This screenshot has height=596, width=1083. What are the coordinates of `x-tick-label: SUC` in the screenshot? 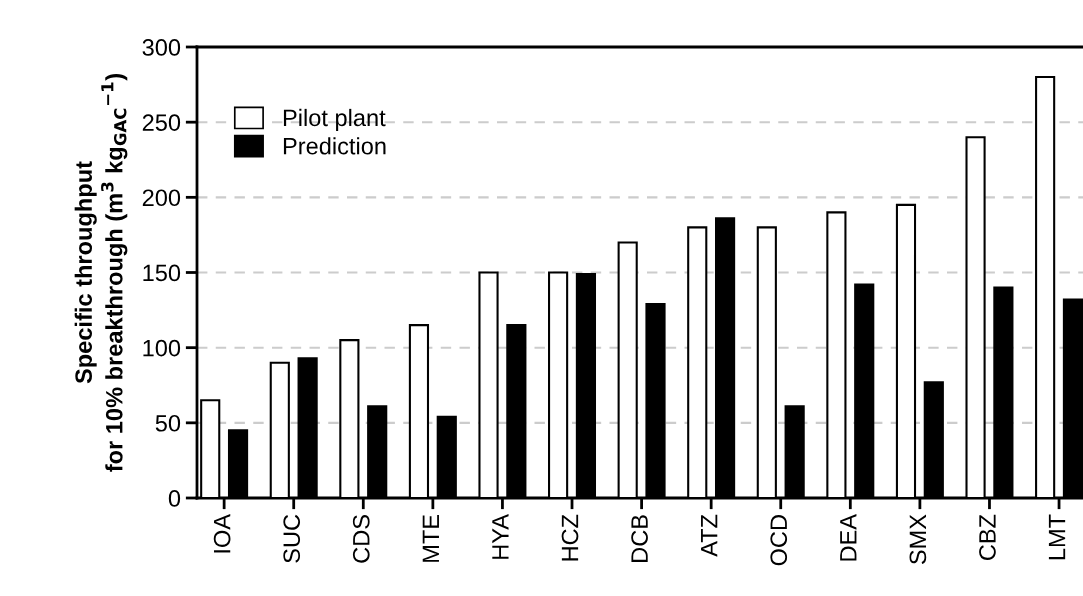 It's located at (292, 538).